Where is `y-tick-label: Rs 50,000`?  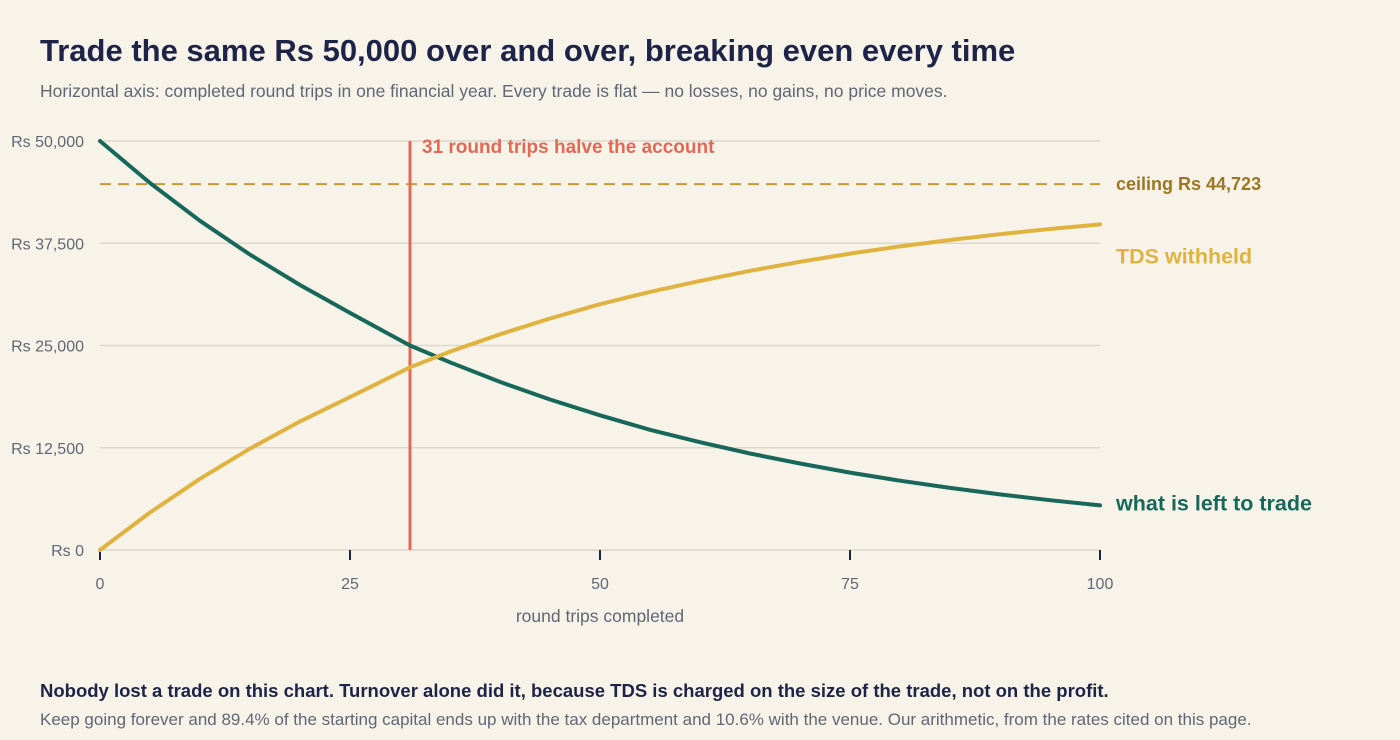 y-tick-label: Rs 50,000 is located at coordinates (47, 142).